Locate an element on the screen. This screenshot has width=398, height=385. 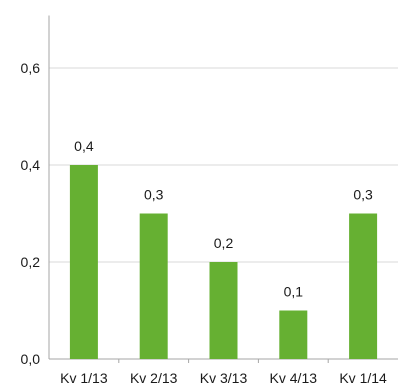
x-tick-label: Kv 1/14 is located at coordinates (363, 377).